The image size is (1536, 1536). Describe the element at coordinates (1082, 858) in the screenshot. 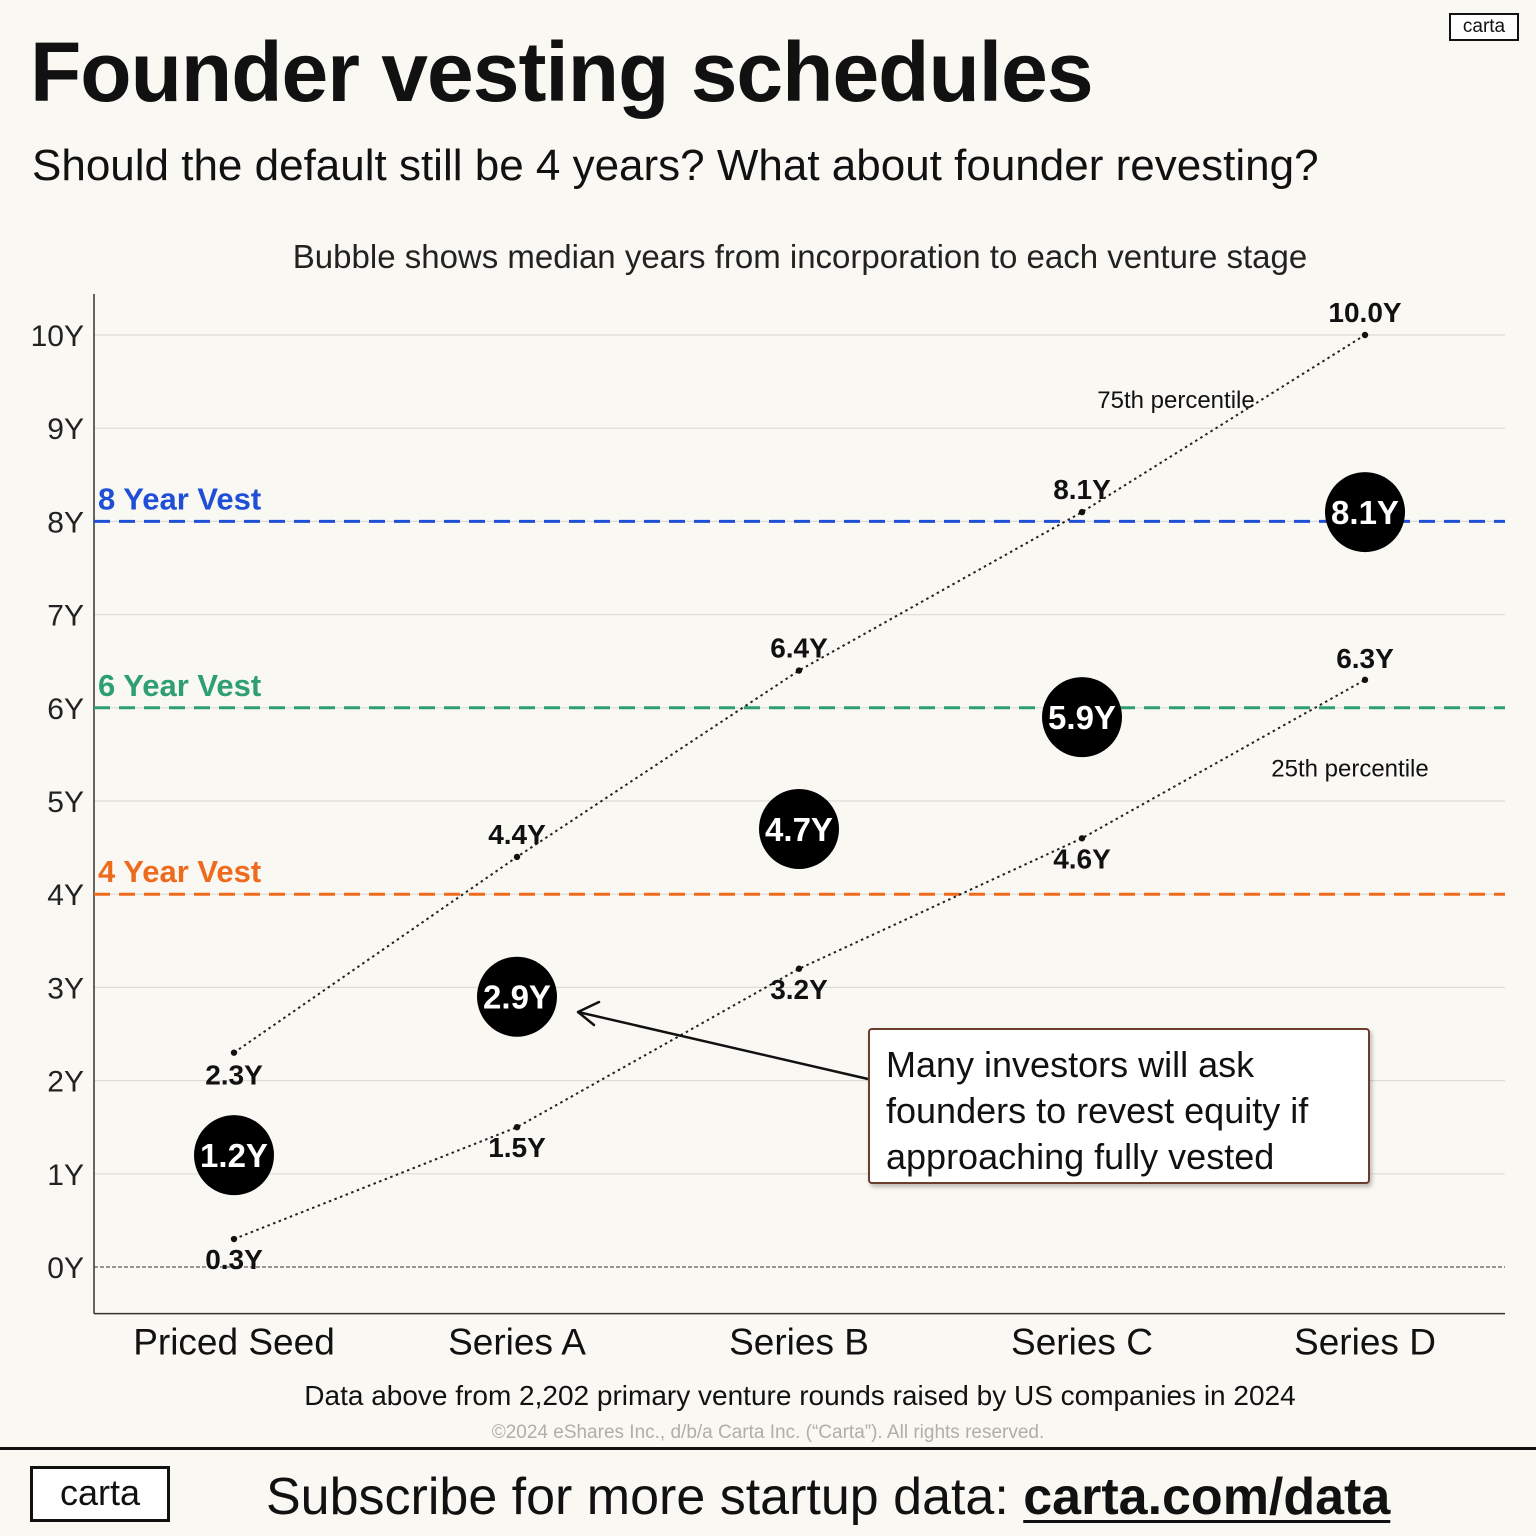

I see `p25-label: 4.6Y` at that location.